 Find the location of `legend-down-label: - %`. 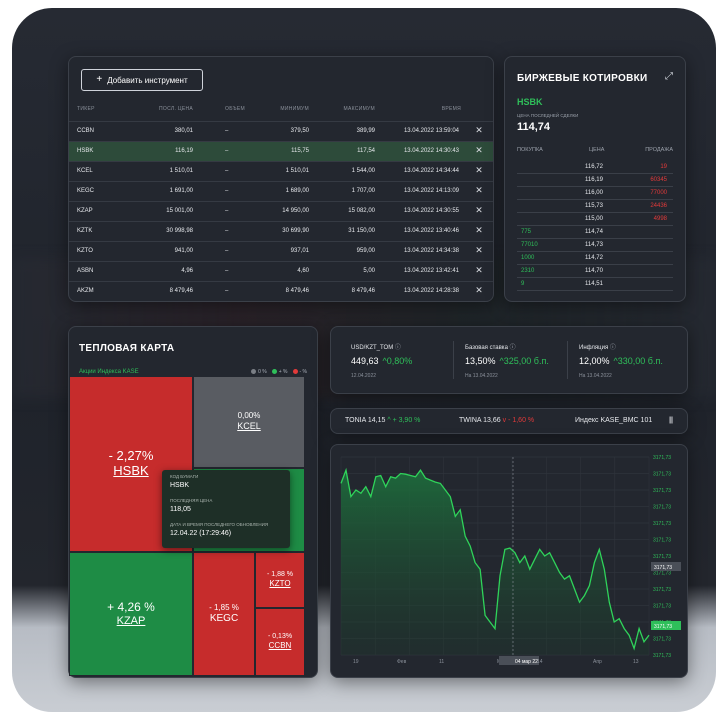

legend-down-label: - % is located at coordinates (303, 372).